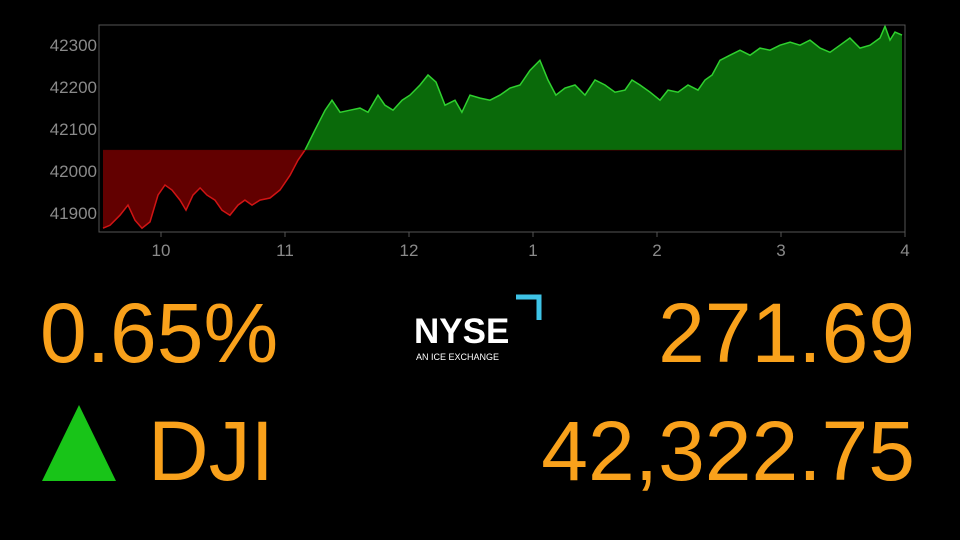 The height and width of the screenshot is (540, 960). I want to click on exchange-name: NYSE, so click(461, 331).